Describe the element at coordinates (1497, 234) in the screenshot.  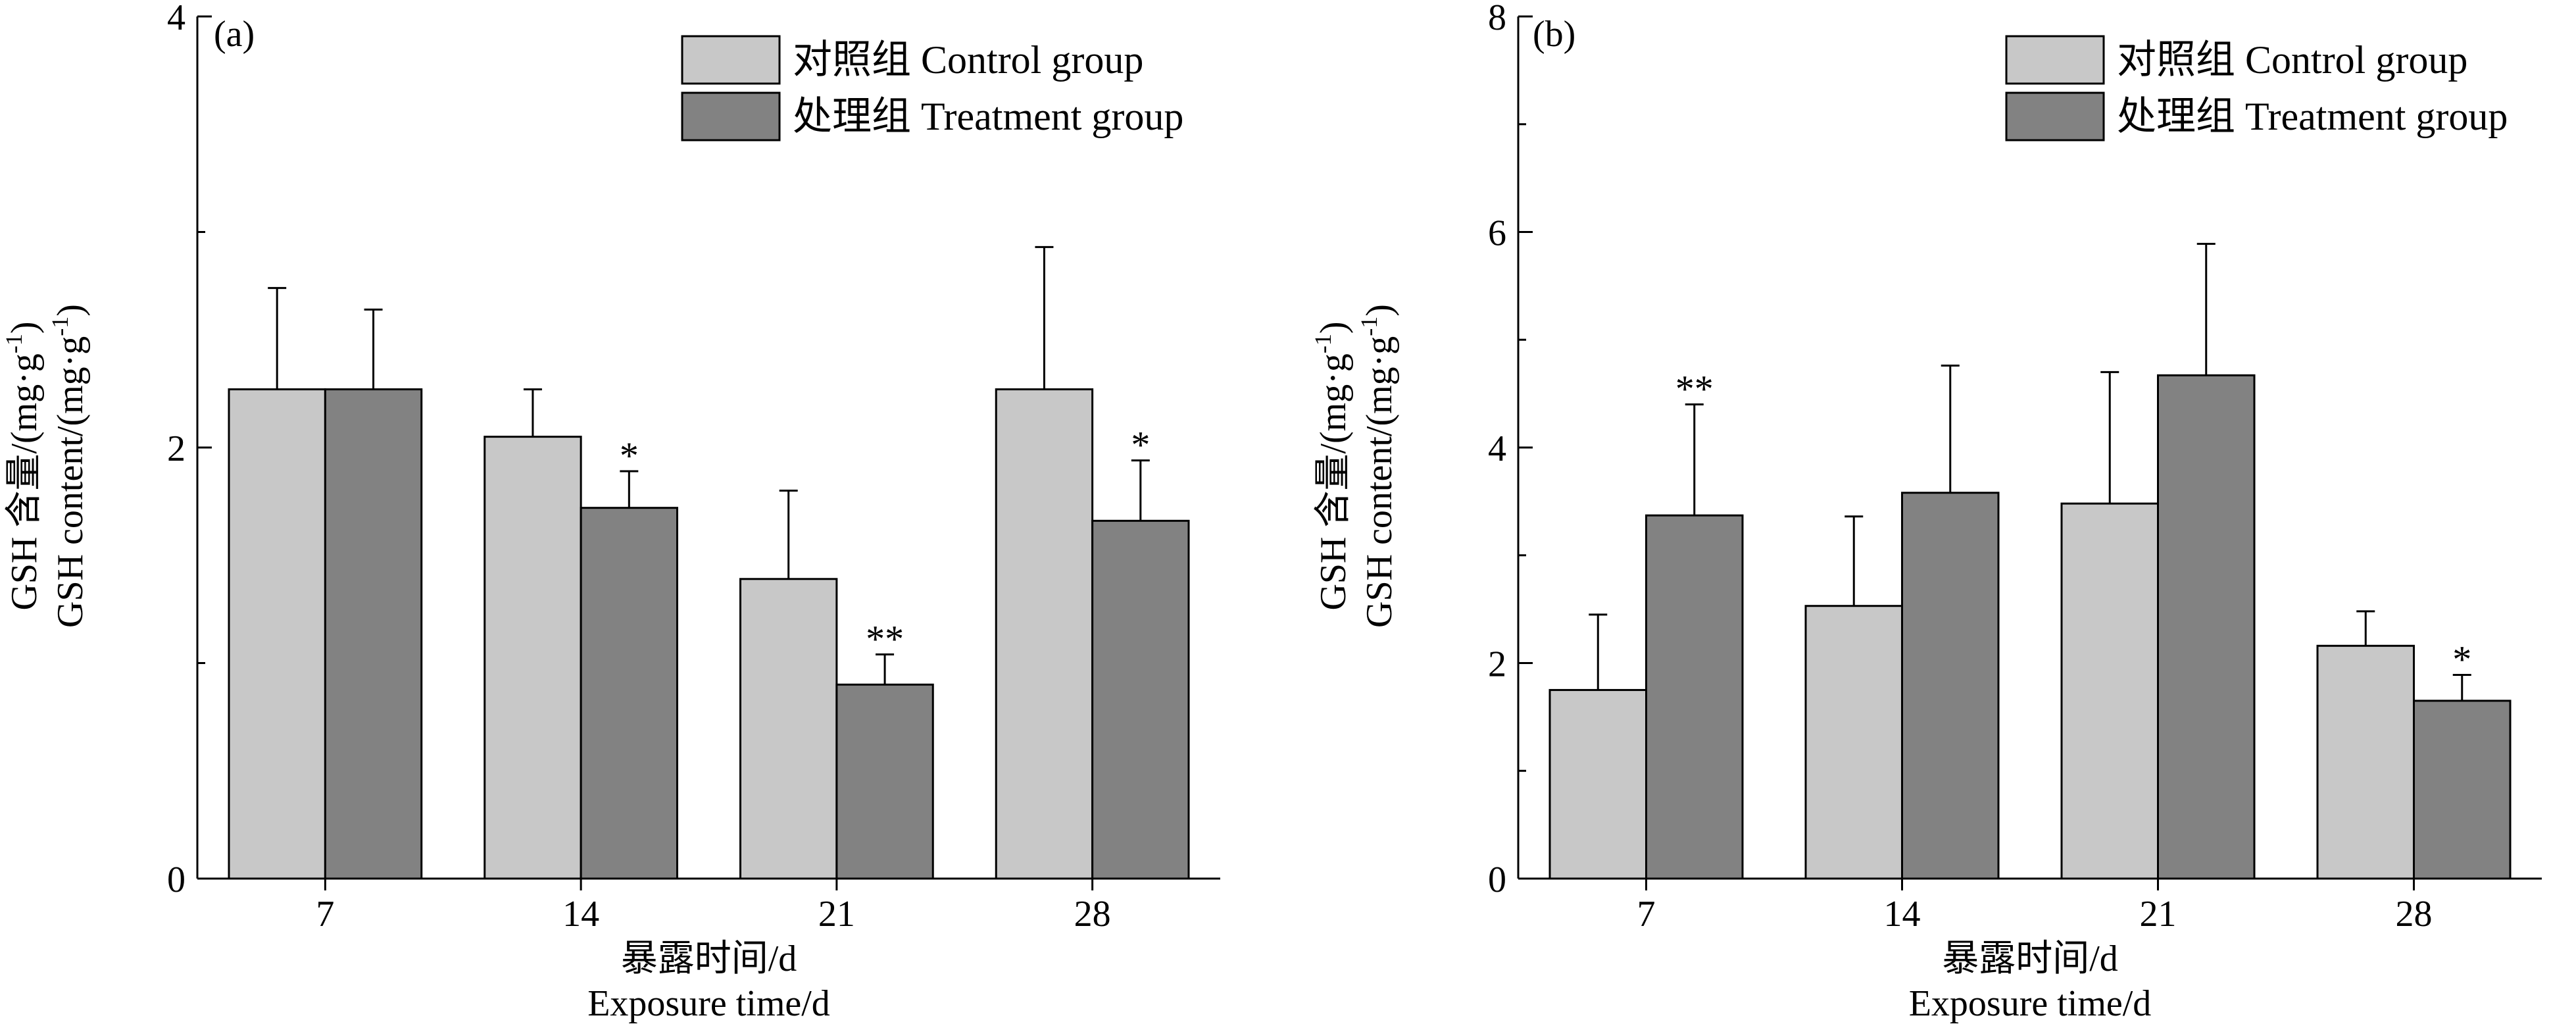
I see `y-tick-label: 6` at that location.